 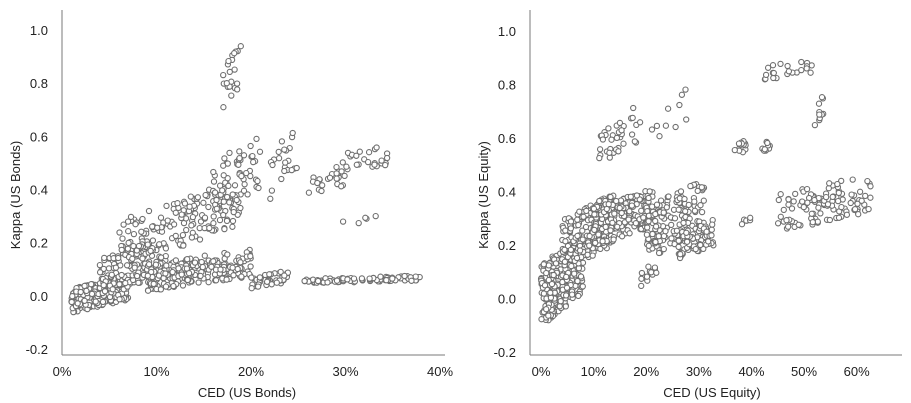 What do you see at coordinates (646, 371) in the screenshot?
I see `x-tick-label: 20%` at bounding box center [646, 371].